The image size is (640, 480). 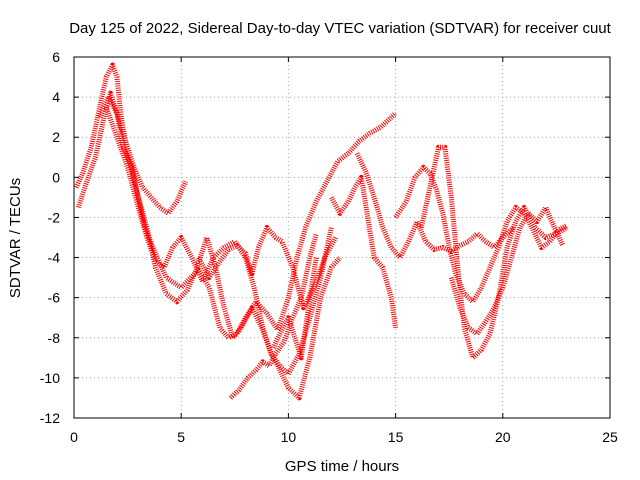 I want to click on series-line-sat-c, so click(x=142, y=155).